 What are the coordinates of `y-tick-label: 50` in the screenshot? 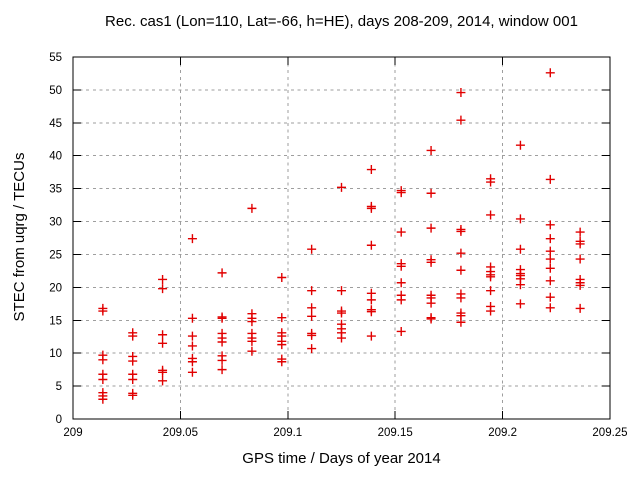 It's located at (55, 91).